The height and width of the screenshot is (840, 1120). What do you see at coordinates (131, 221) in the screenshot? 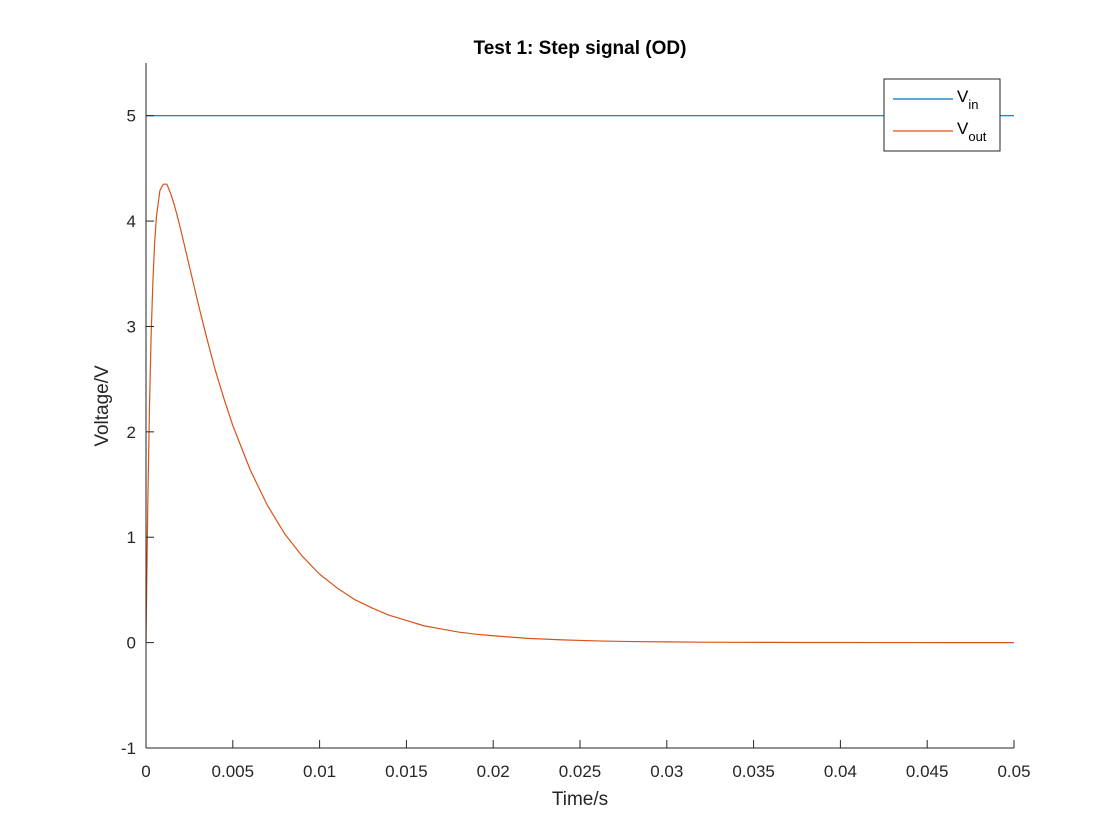
I see `y-tick-label: 4` at bounding box center [131, 221].